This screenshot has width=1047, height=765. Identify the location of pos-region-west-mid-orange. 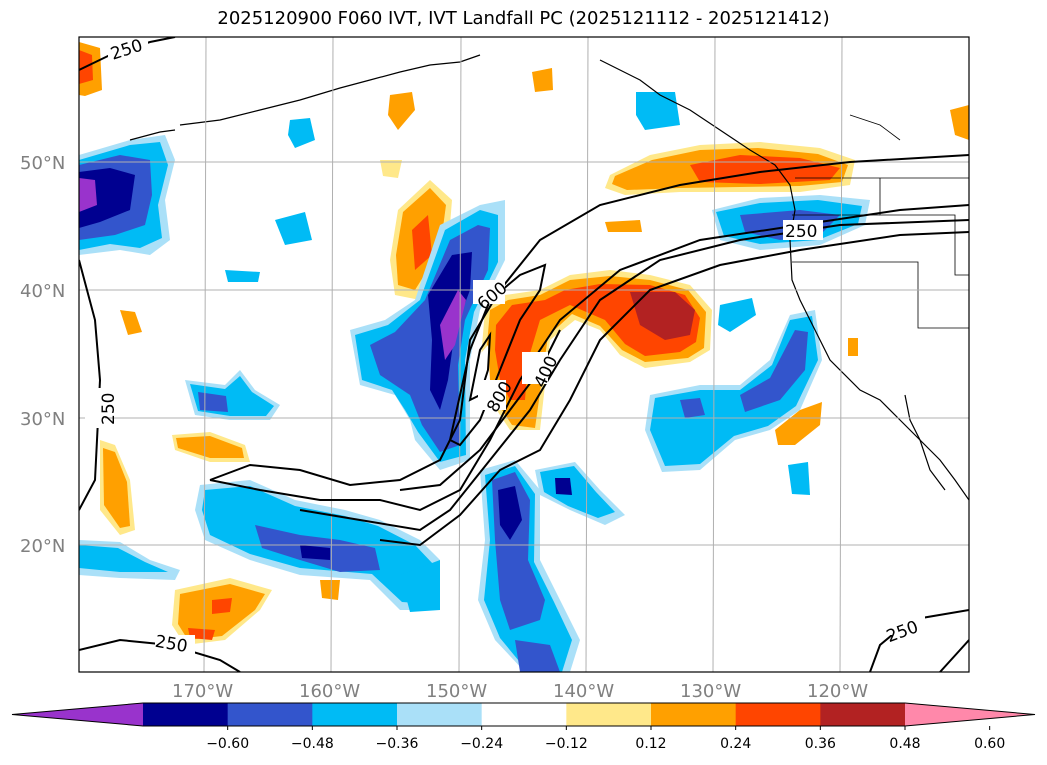
(210, 447).